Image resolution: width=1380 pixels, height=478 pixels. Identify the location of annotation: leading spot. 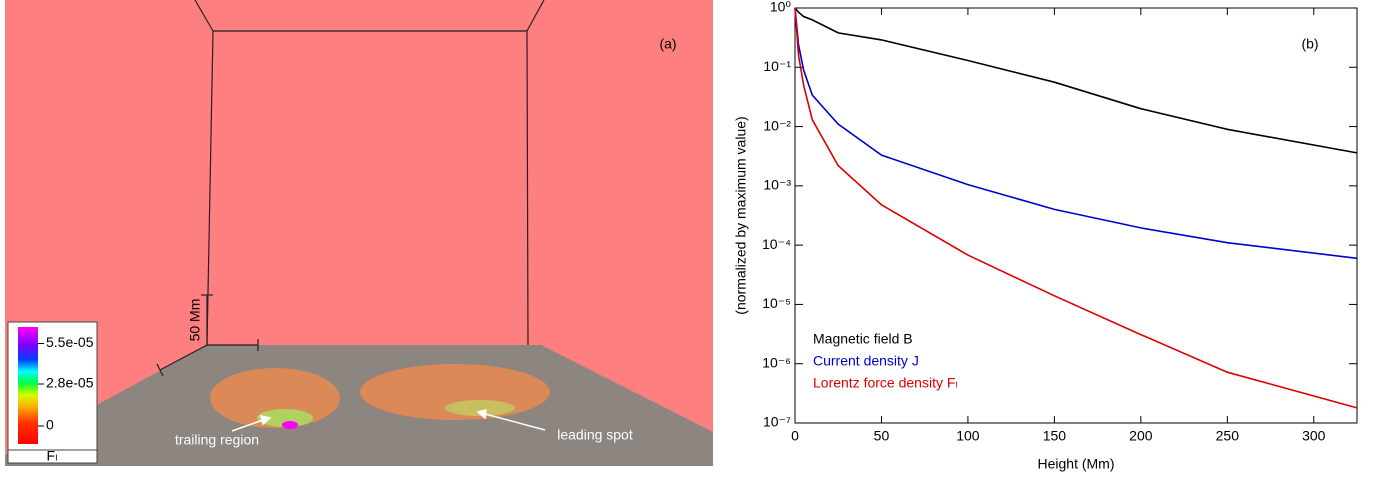
(595, 435).